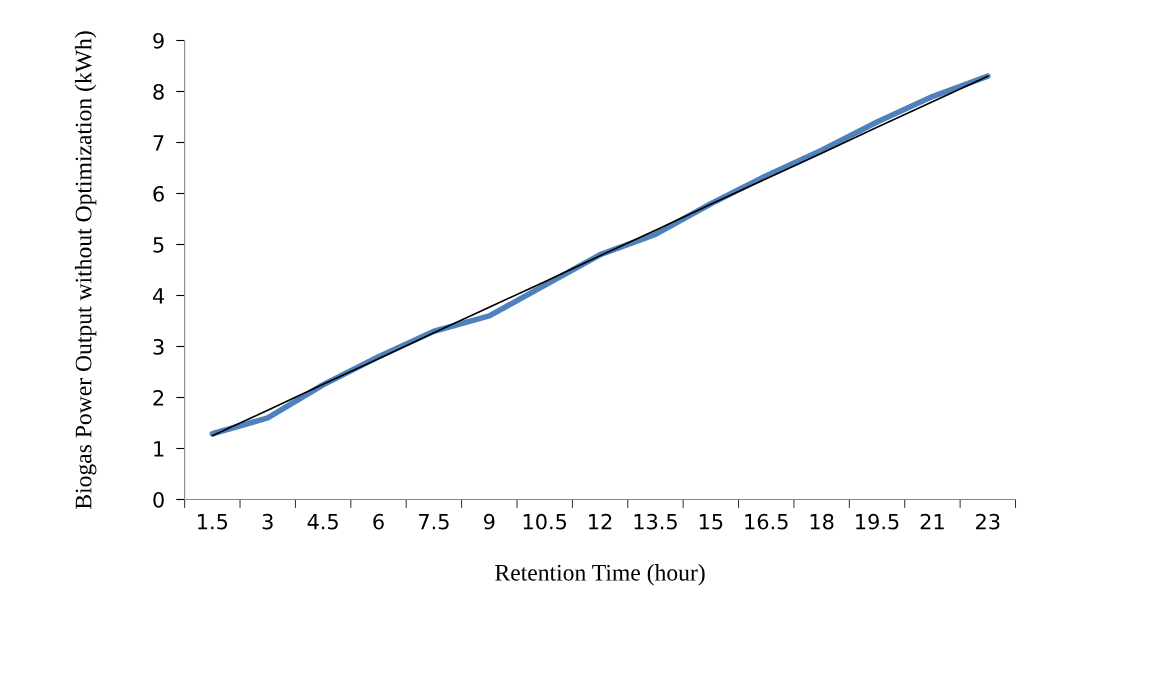 The image size is (1154, 675). What do you see at coordinates (158, 245) in the screenshot?
I see `y-tick-label: 5` at bounding box center [158, 245].